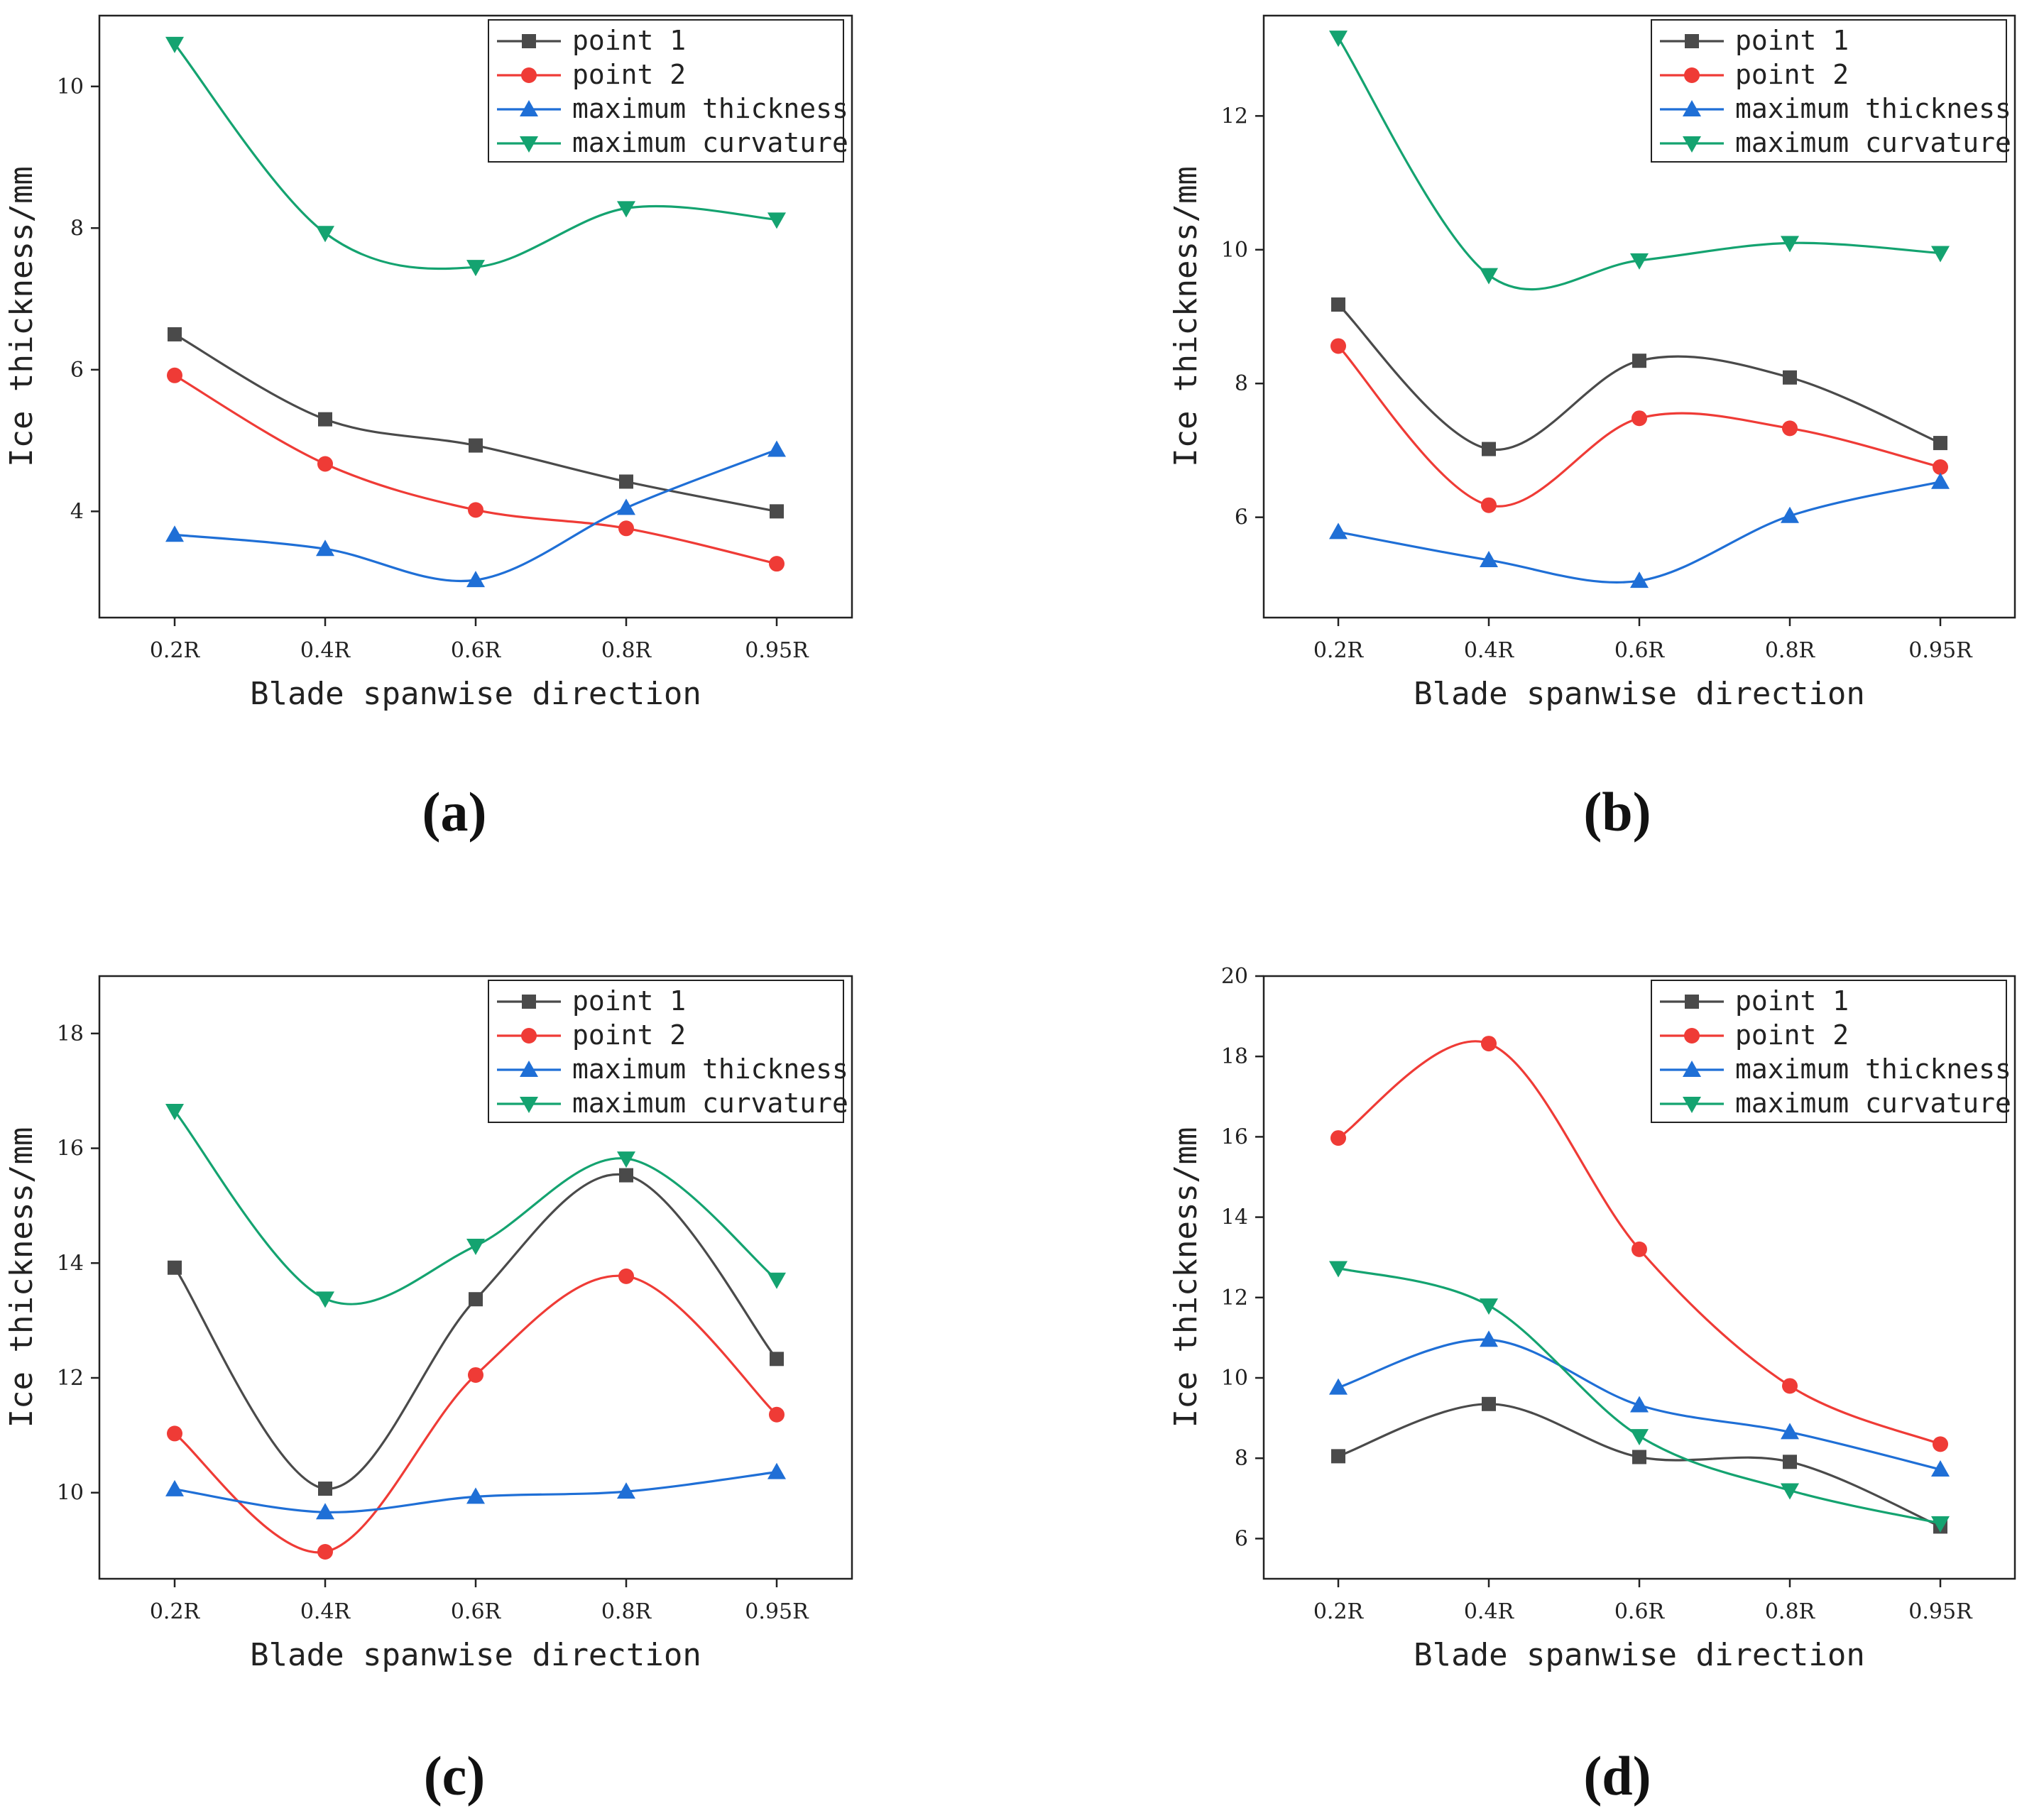 This screenshot has height=1818, width=2044. I want to click on y-tick-label: 16, so click(1234, 1136).